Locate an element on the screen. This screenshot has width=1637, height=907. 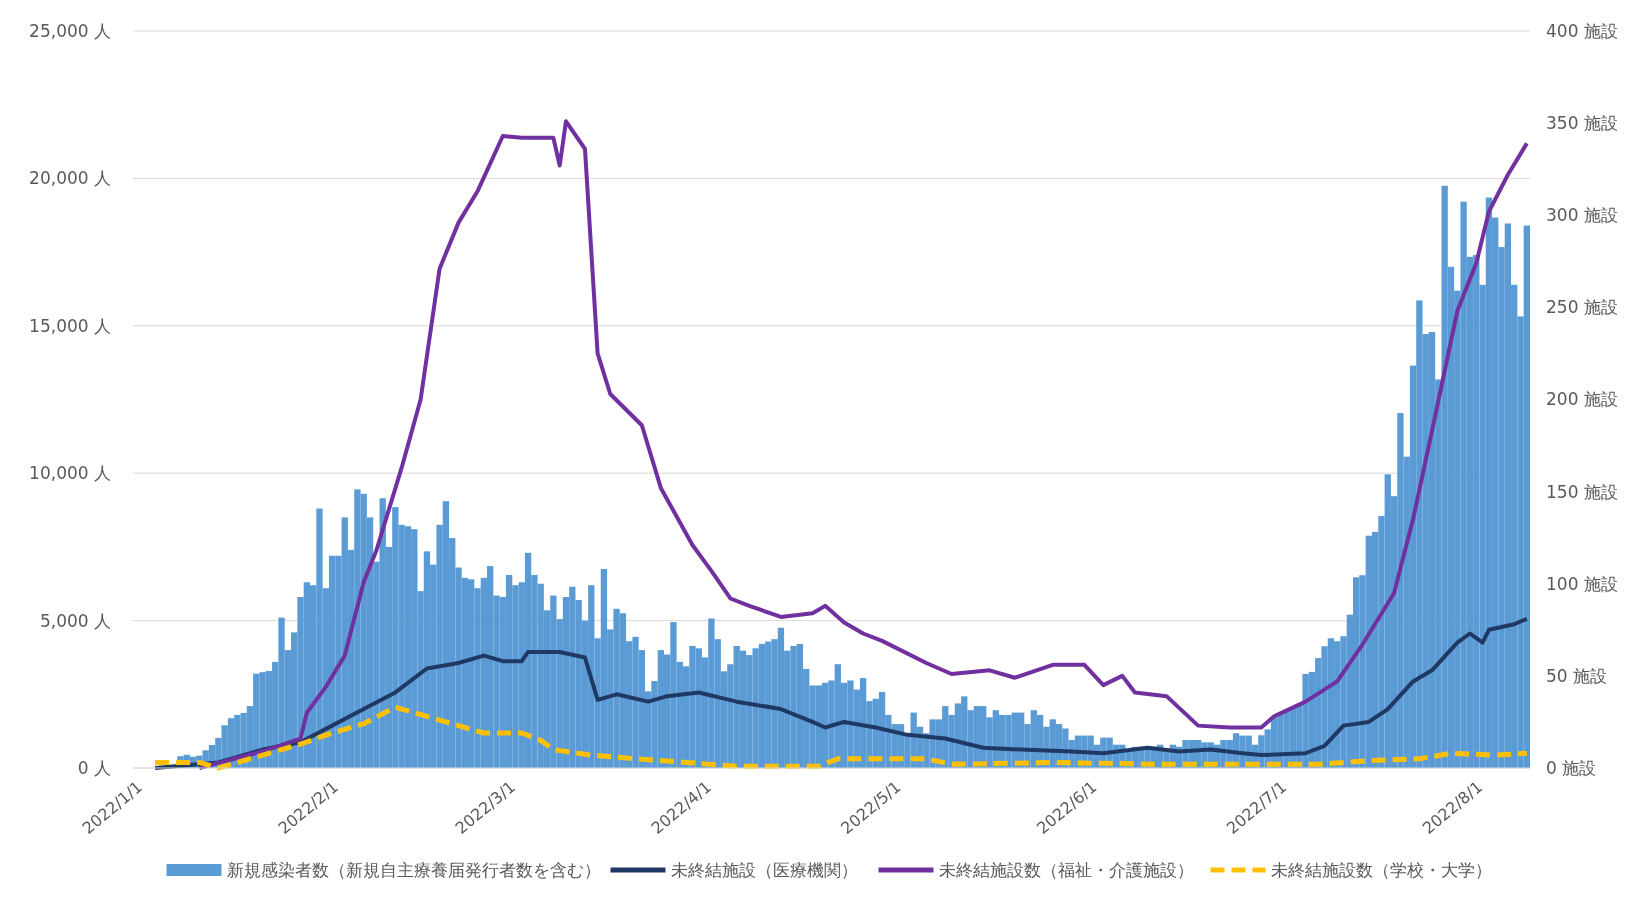
legend-label: 未終結施設（医療機関） is located at coordinates (764, 869).